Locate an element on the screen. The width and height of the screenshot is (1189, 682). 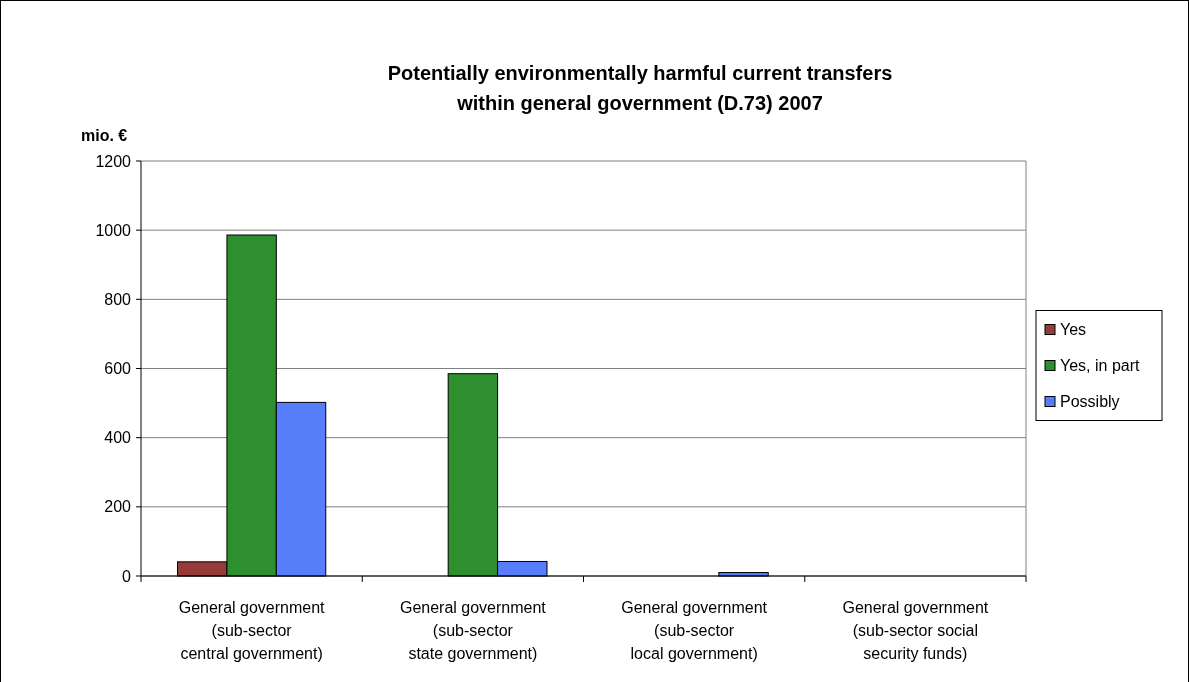
y-tick-label: 200 is located at coordinates (118, 507).